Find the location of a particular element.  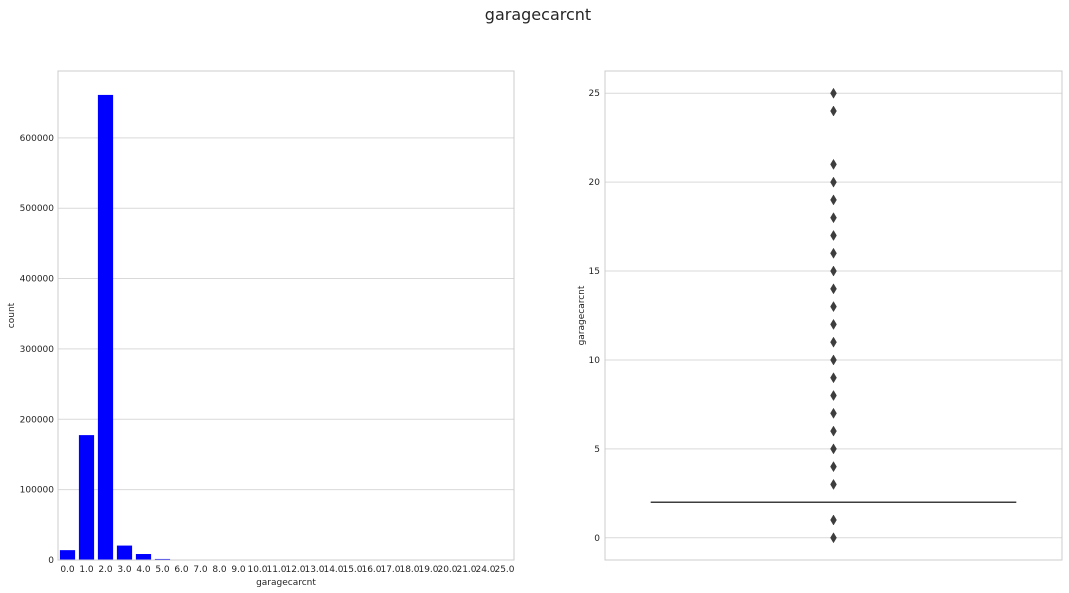

bar-x-tick-label: 8.0 is located at coordinates (219, 570).